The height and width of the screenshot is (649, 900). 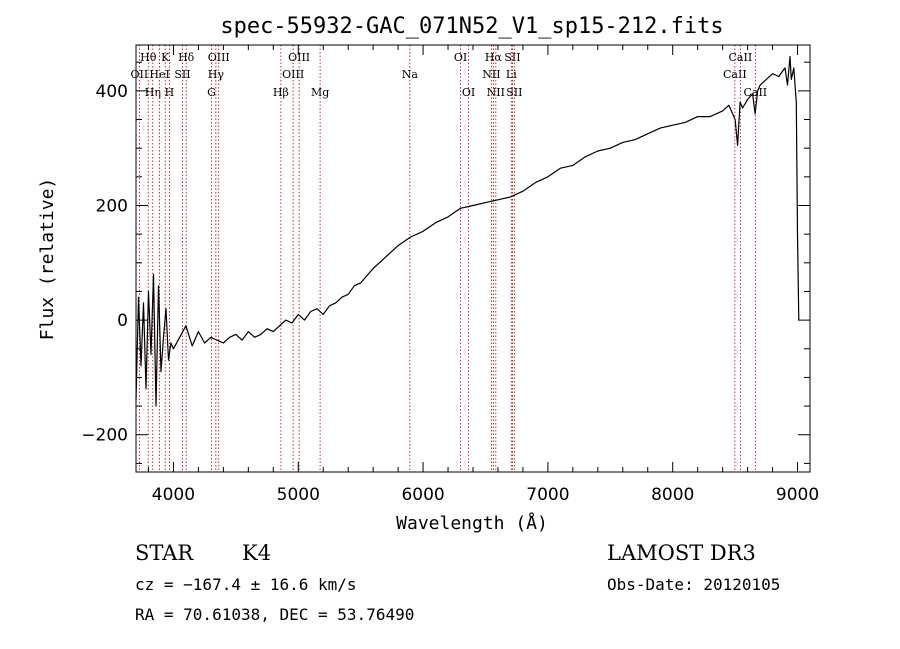 I want to click on y-axis-label: Flux (relative), so click(x=47, y=259).